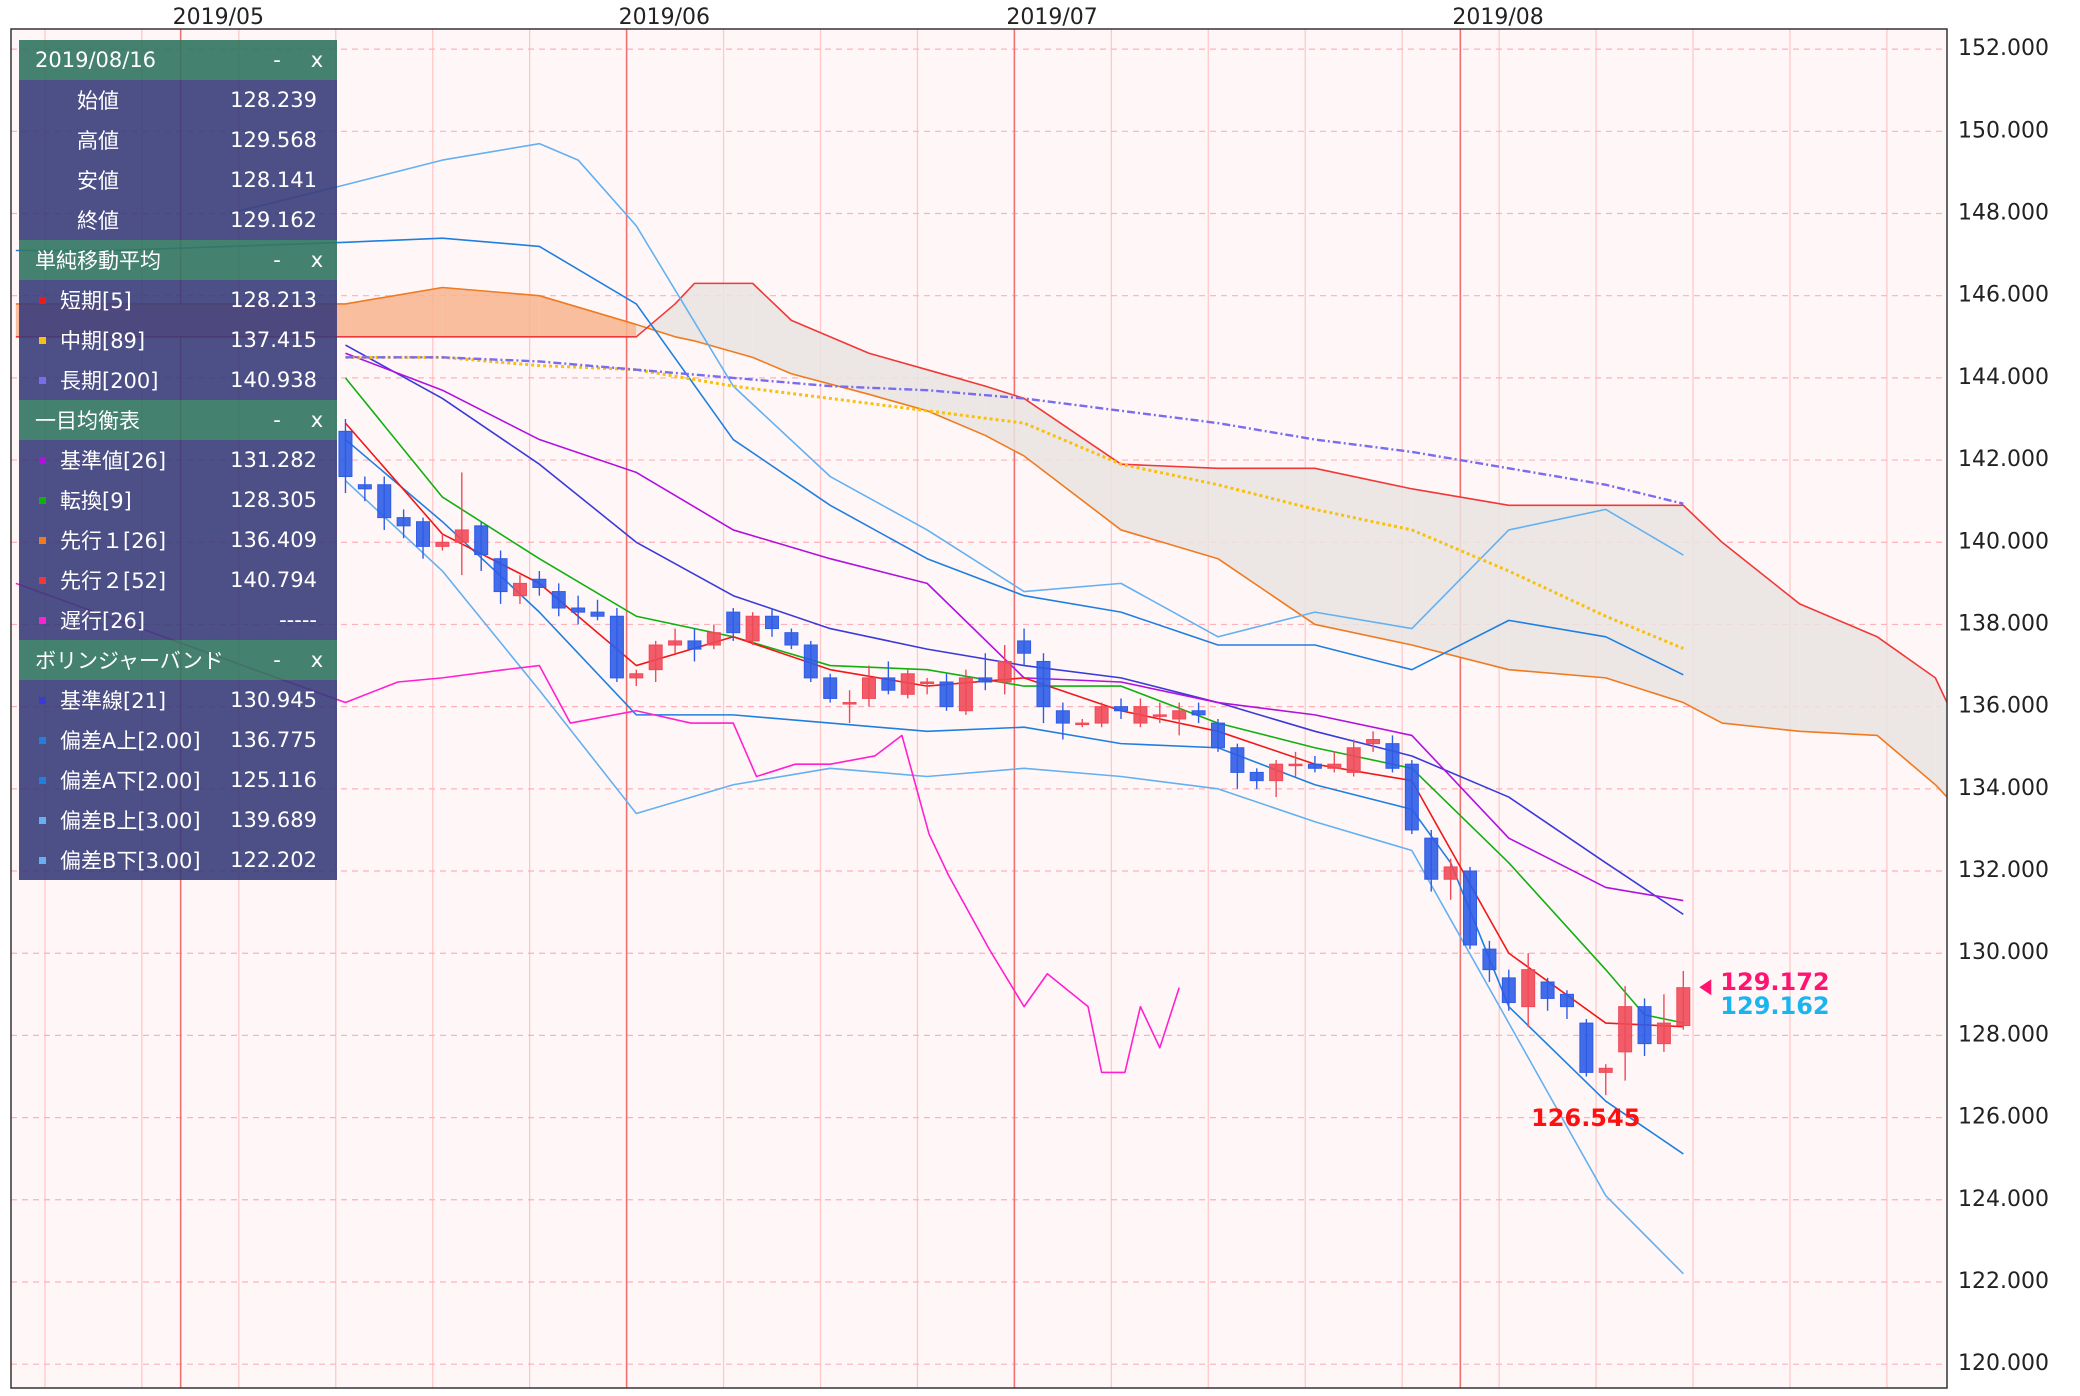  What do you see at coordinates (130, 821) in the screenshot?
I see `row-label: 偏差B上[3.00]` at bounding box center [130, 821].